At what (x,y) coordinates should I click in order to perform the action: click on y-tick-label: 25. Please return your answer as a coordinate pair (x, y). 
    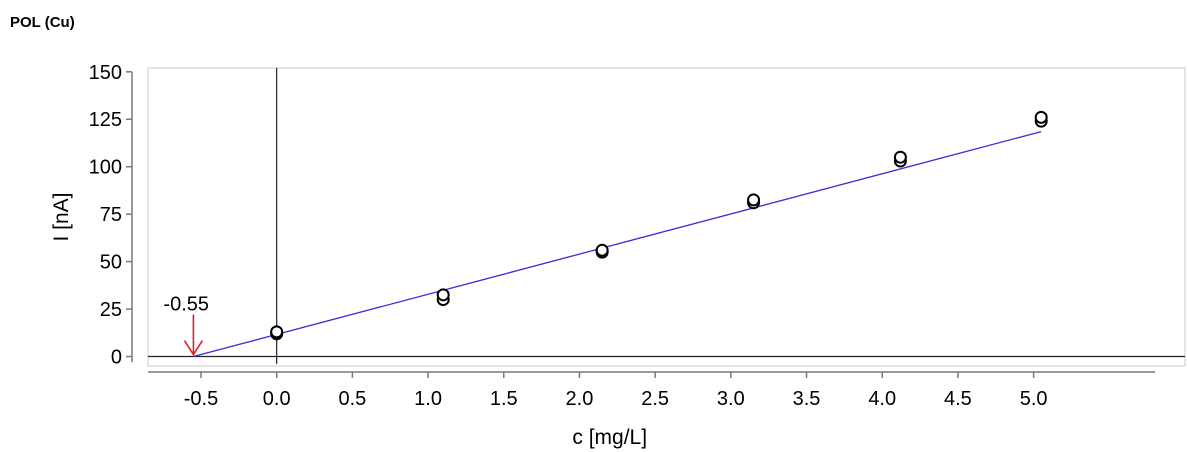
    Looking at the image, I should click on (111, 310).